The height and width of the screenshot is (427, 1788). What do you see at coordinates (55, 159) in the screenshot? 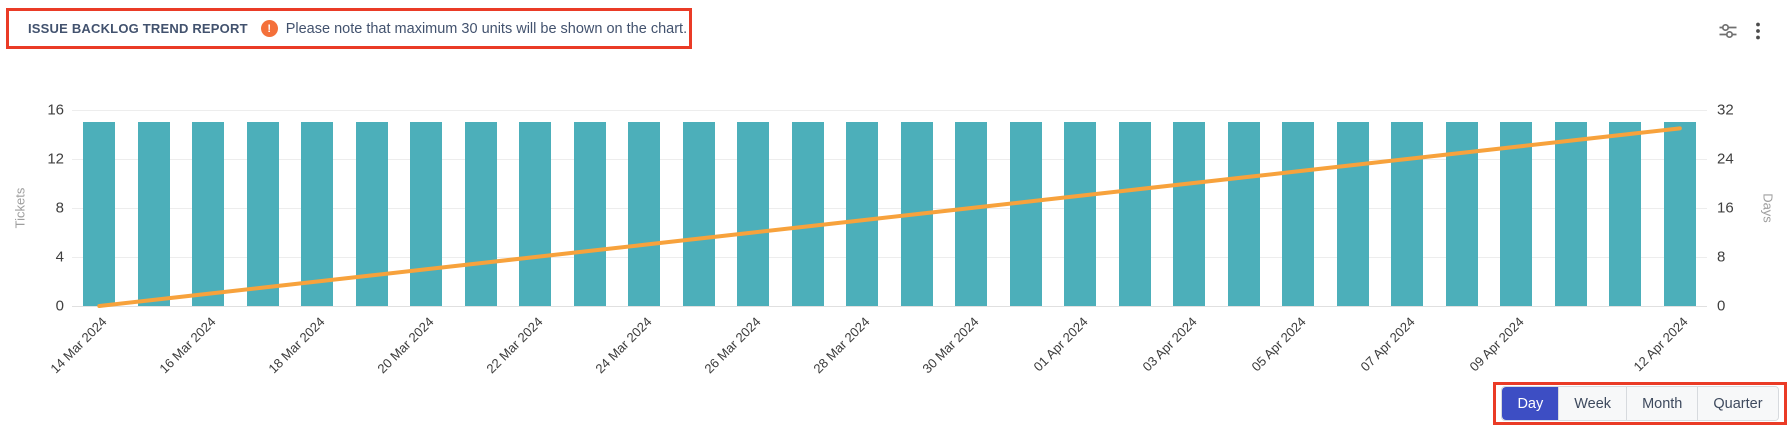
I see `y-axis-tick: 12` at bounding box center [55, 159].